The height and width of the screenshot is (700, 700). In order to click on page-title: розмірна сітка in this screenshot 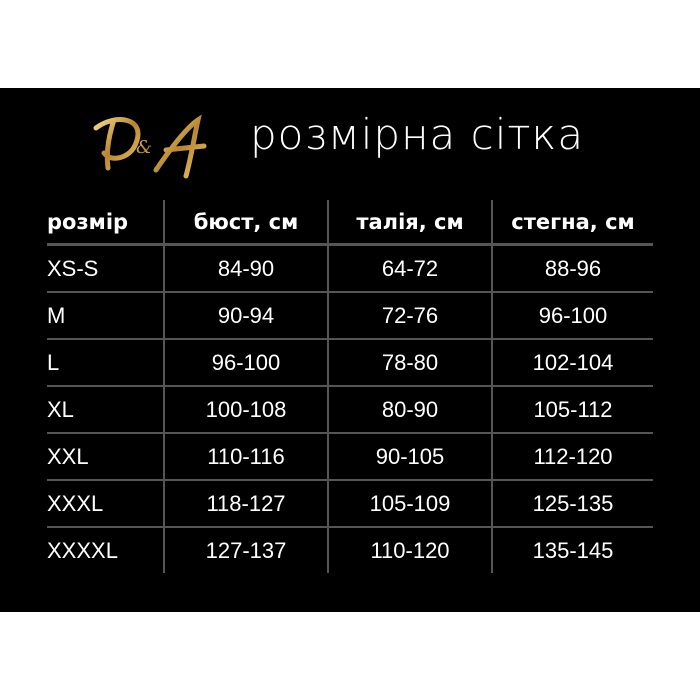, I will do `click(417, 134)`.